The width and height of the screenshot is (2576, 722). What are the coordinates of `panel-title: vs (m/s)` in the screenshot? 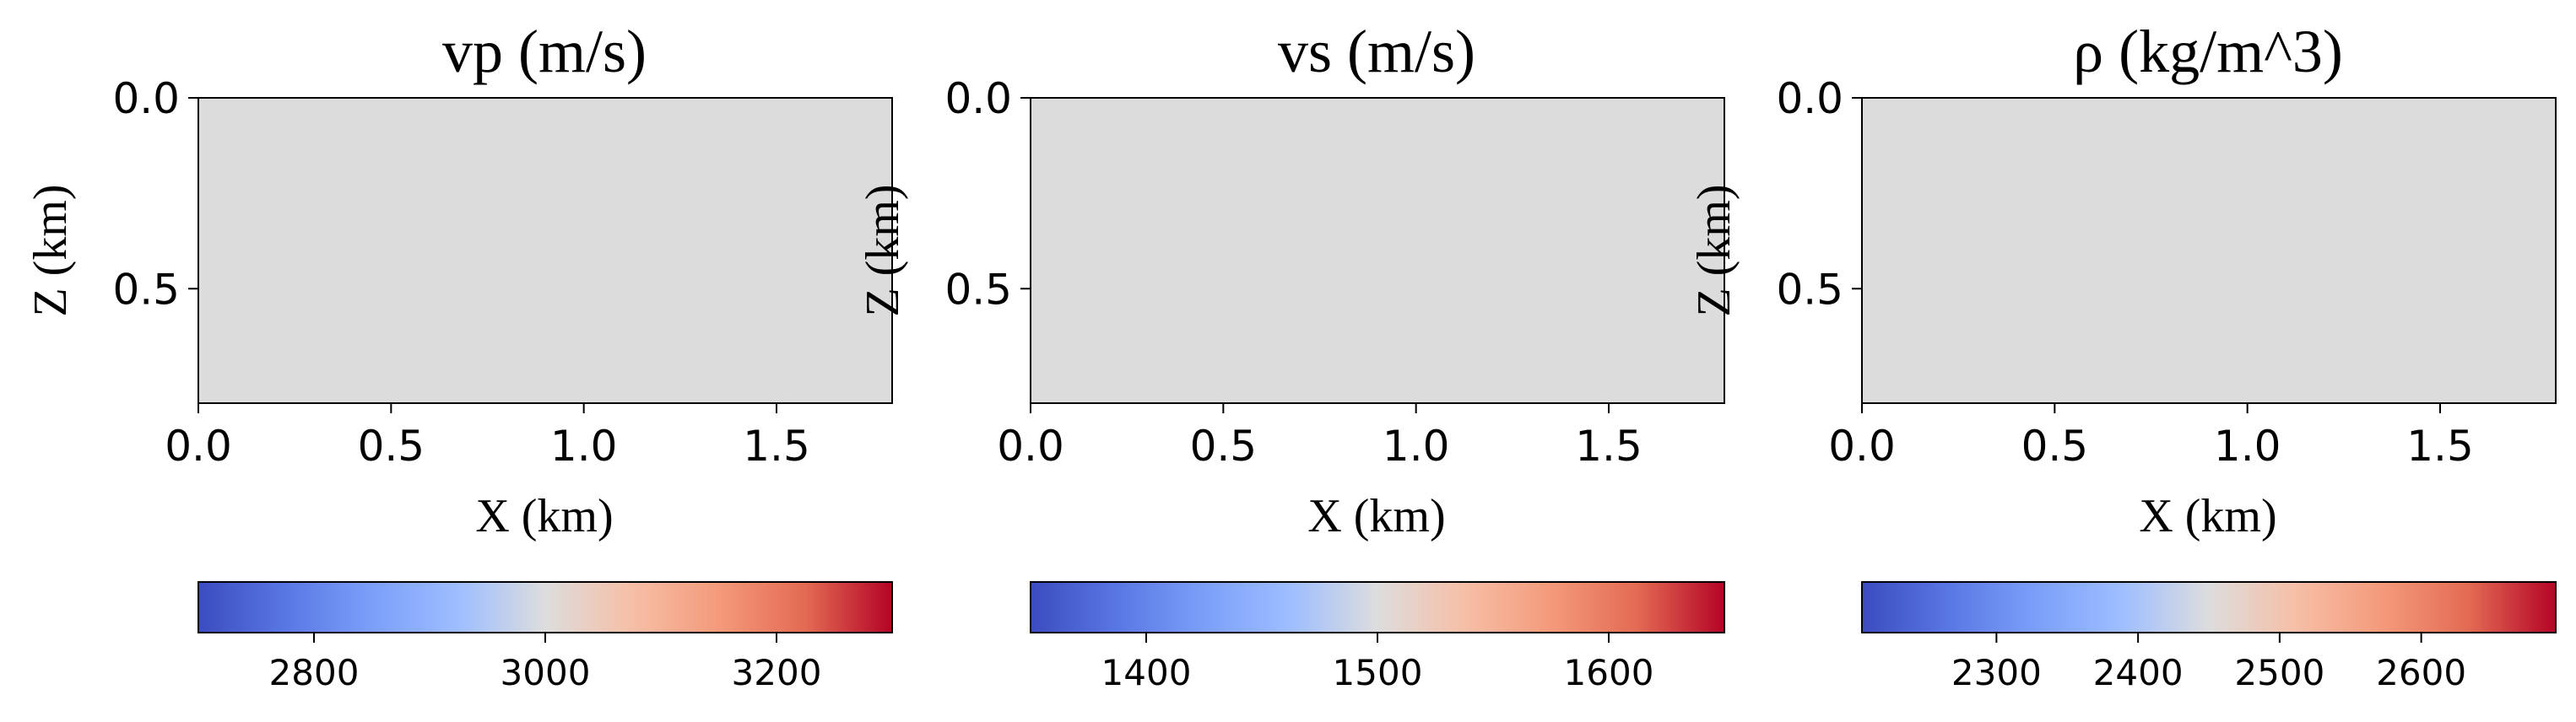 It's located at (1376, 51).